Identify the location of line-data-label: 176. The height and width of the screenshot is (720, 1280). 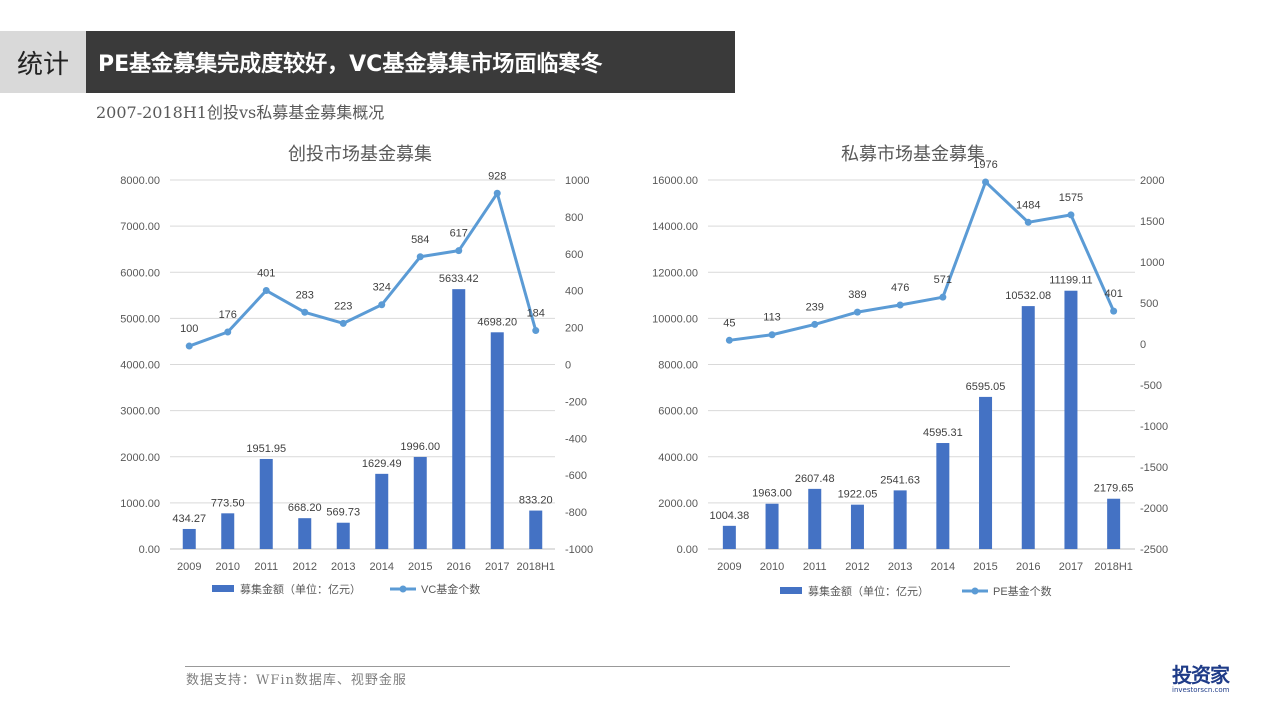
(228, 315).